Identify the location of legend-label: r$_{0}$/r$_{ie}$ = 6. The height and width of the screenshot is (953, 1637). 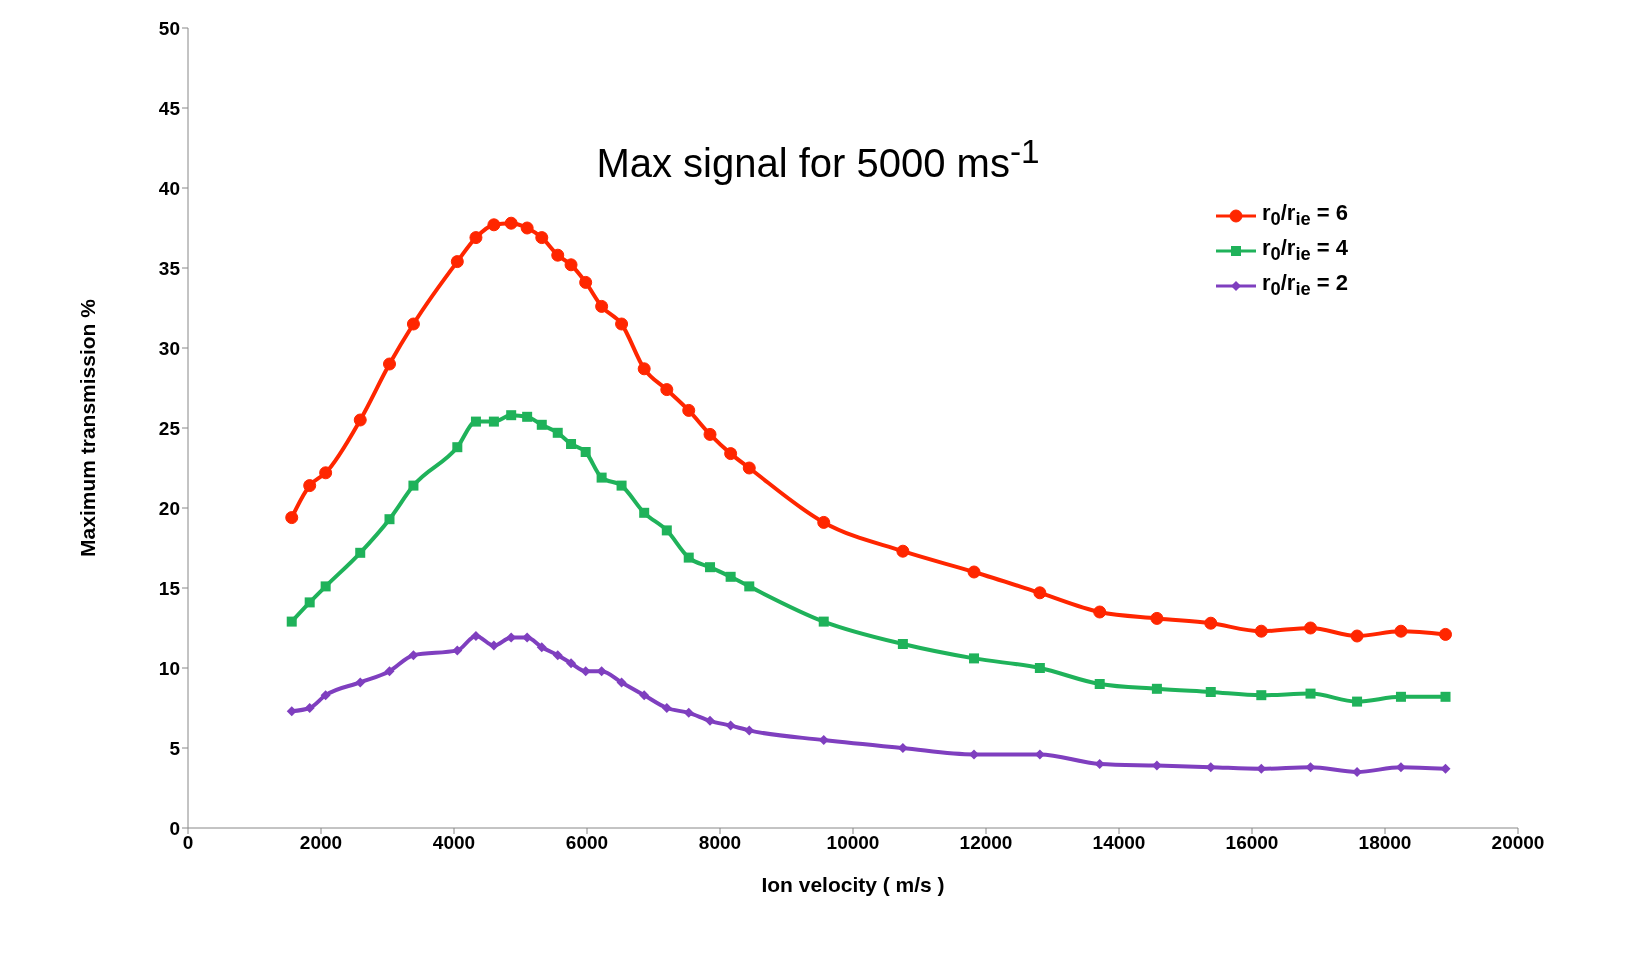
(1304, 215).